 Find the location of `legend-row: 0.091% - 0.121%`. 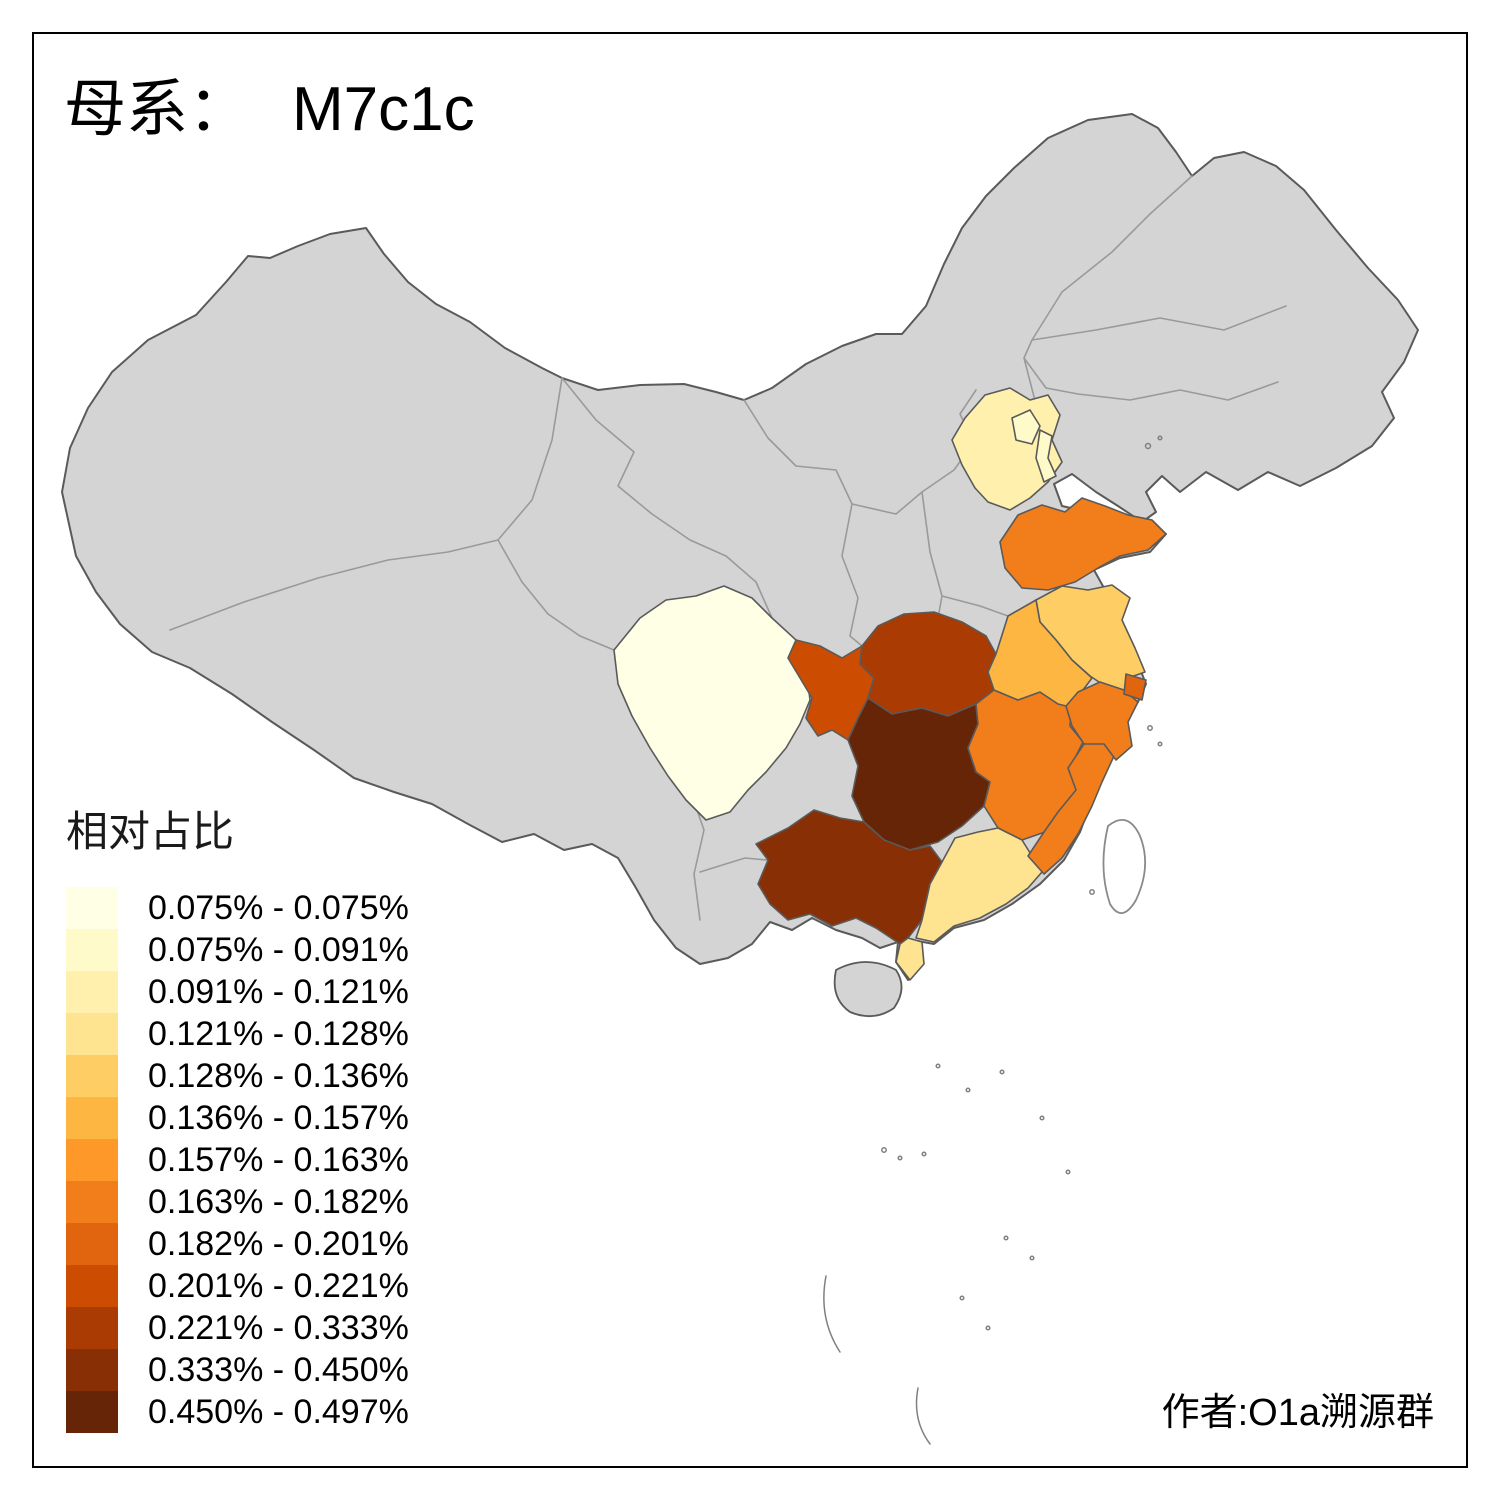

legend-row: 0.091% - 0.121% is located at coordinates (237, 992).